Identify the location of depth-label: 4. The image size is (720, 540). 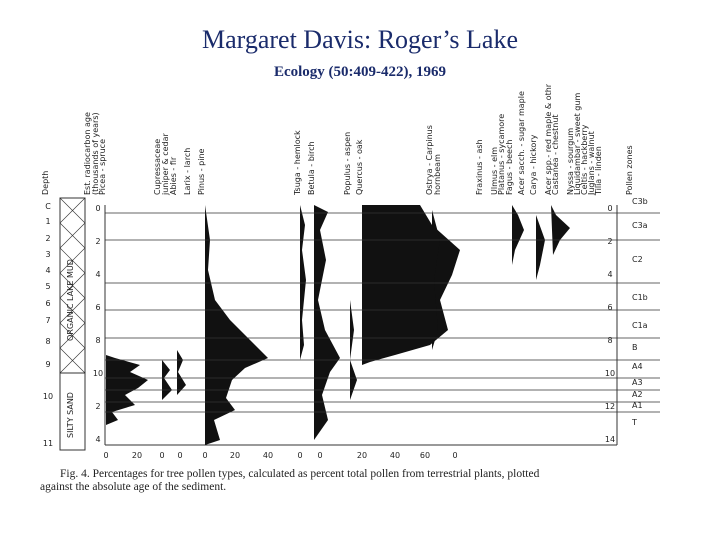
(47, 270).